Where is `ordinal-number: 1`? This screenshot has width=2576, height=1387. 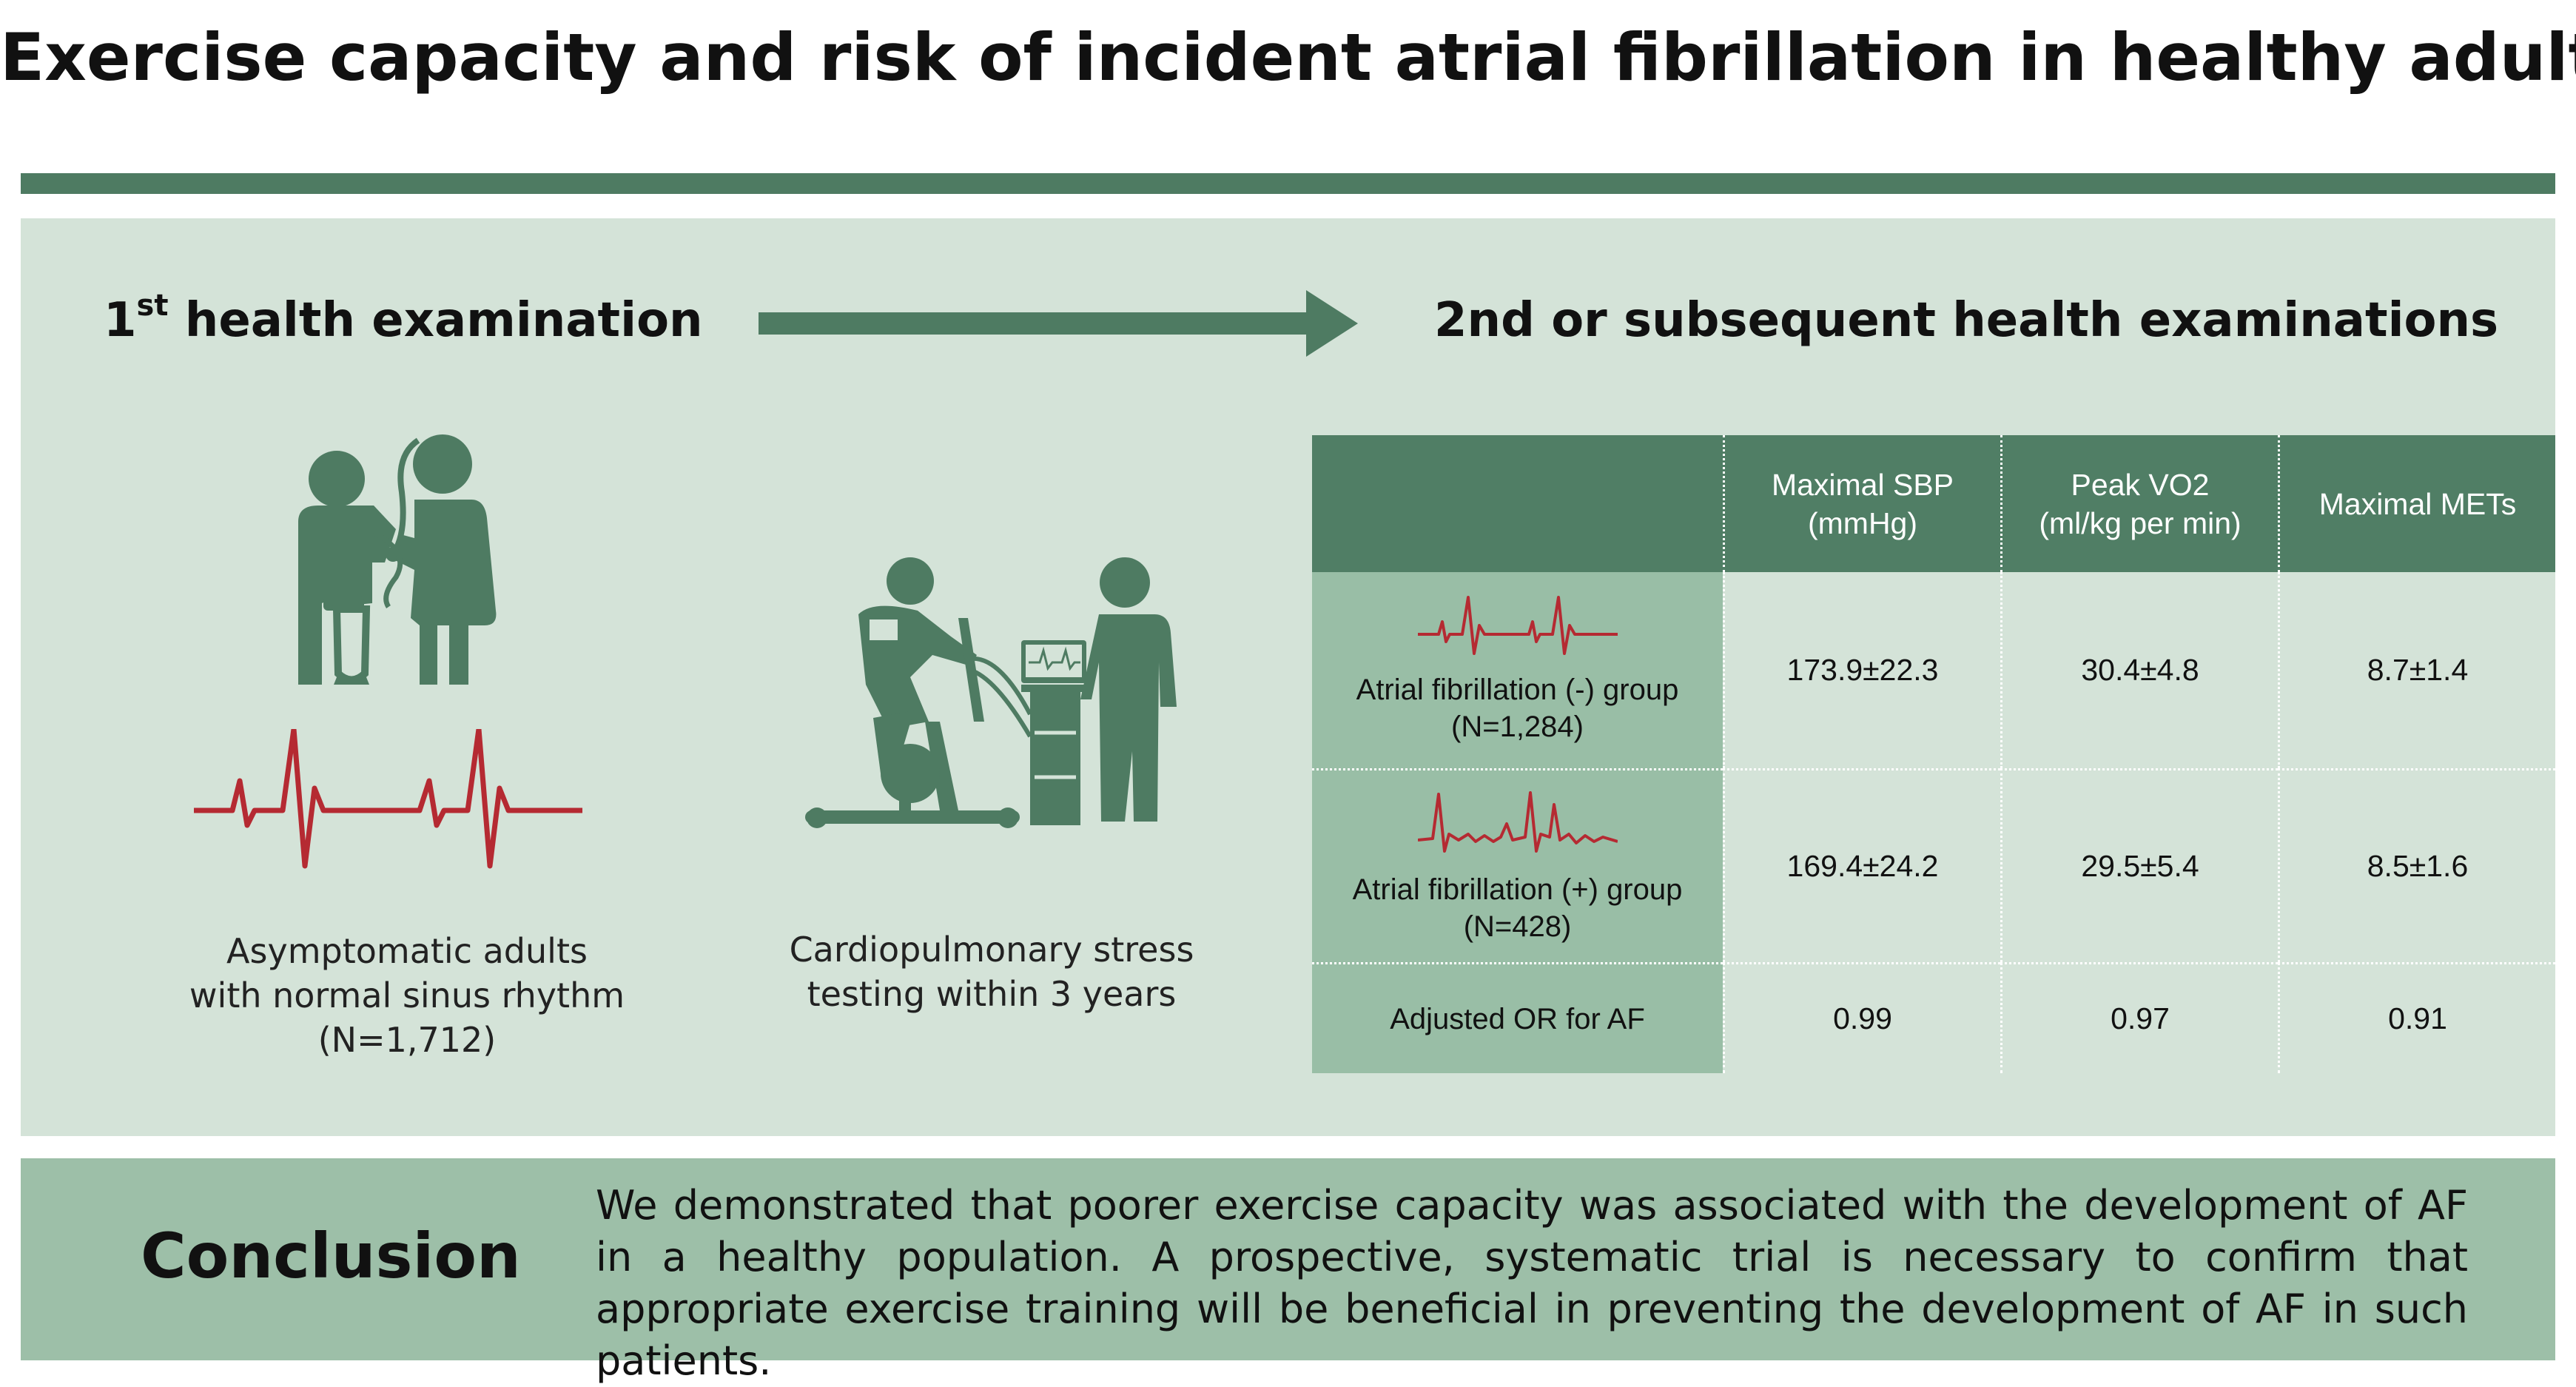
ordinal-number: 1 is located at coordinates (120, 320).